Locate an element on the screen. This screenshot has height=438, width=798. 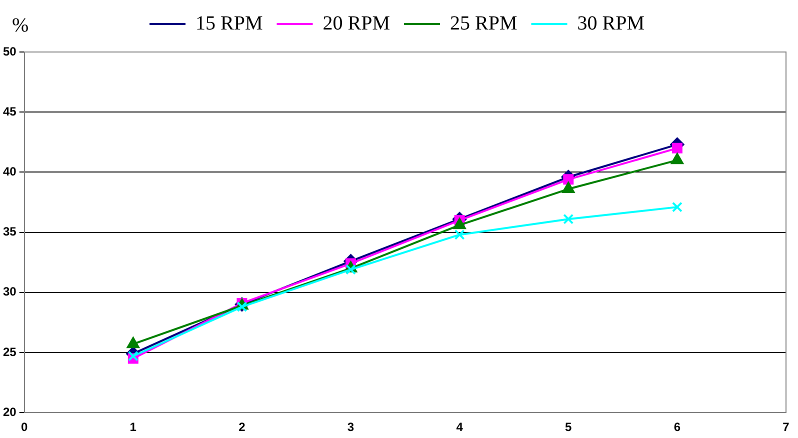
y-tick-label: 40 is located at coordinates (9, 171).